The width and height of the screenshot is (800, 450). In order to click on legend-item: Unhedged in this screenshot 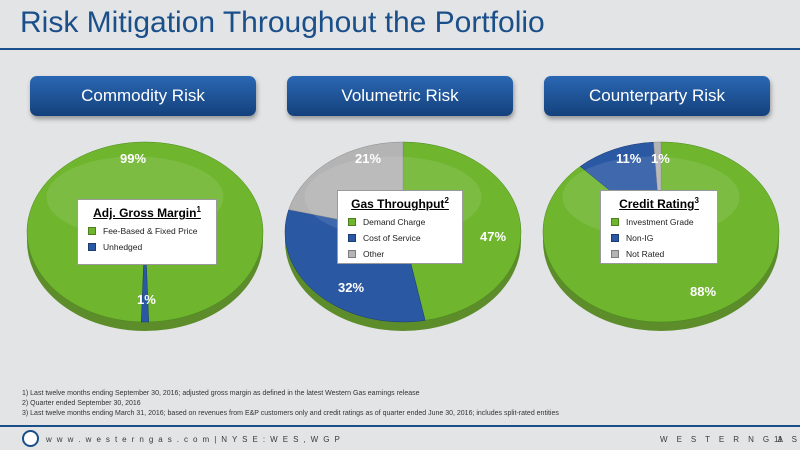, I will do `click(148, 247)`.